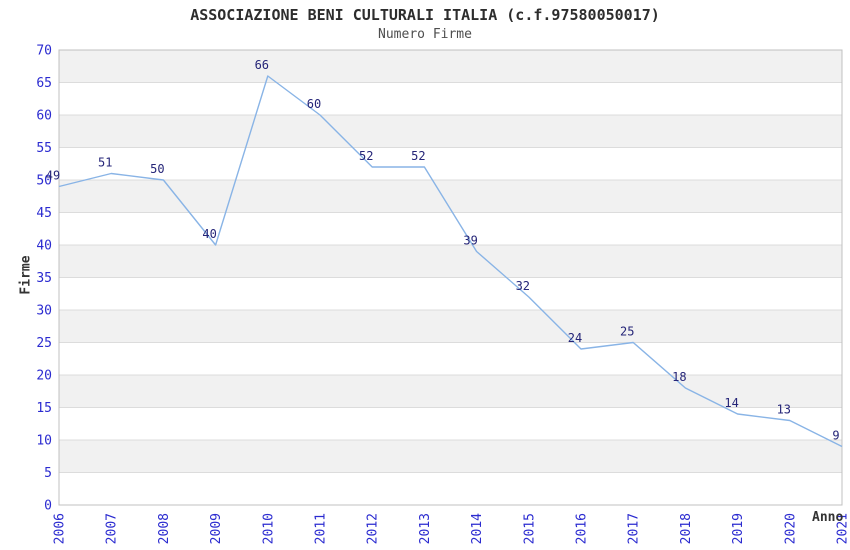 This screenshot has height=550, width=850. What do you see at coordinates (321, 528) in the screenshot?
I see `x-tick-label: 2011` at bounding box center [321, 528].